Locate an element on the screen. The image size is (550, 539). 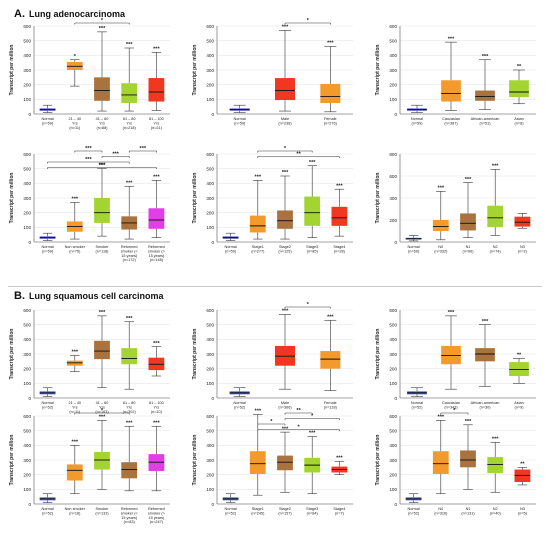
x-tick-label: 41 – 60 is located at coordinates (102, 403).